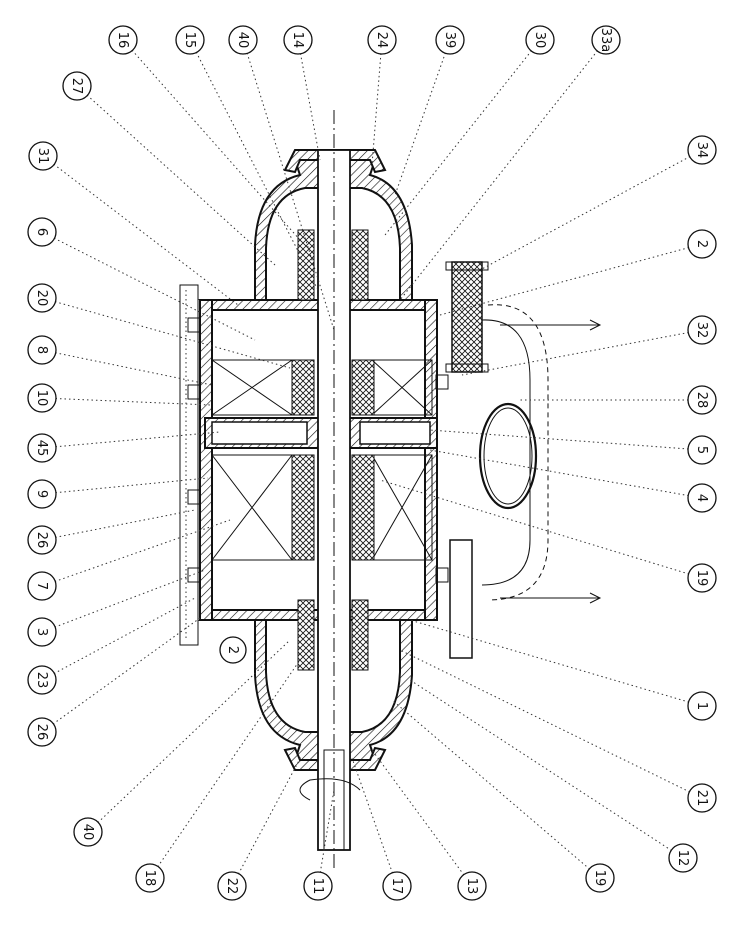  I want to click on stator-windings, so click(322, 460).